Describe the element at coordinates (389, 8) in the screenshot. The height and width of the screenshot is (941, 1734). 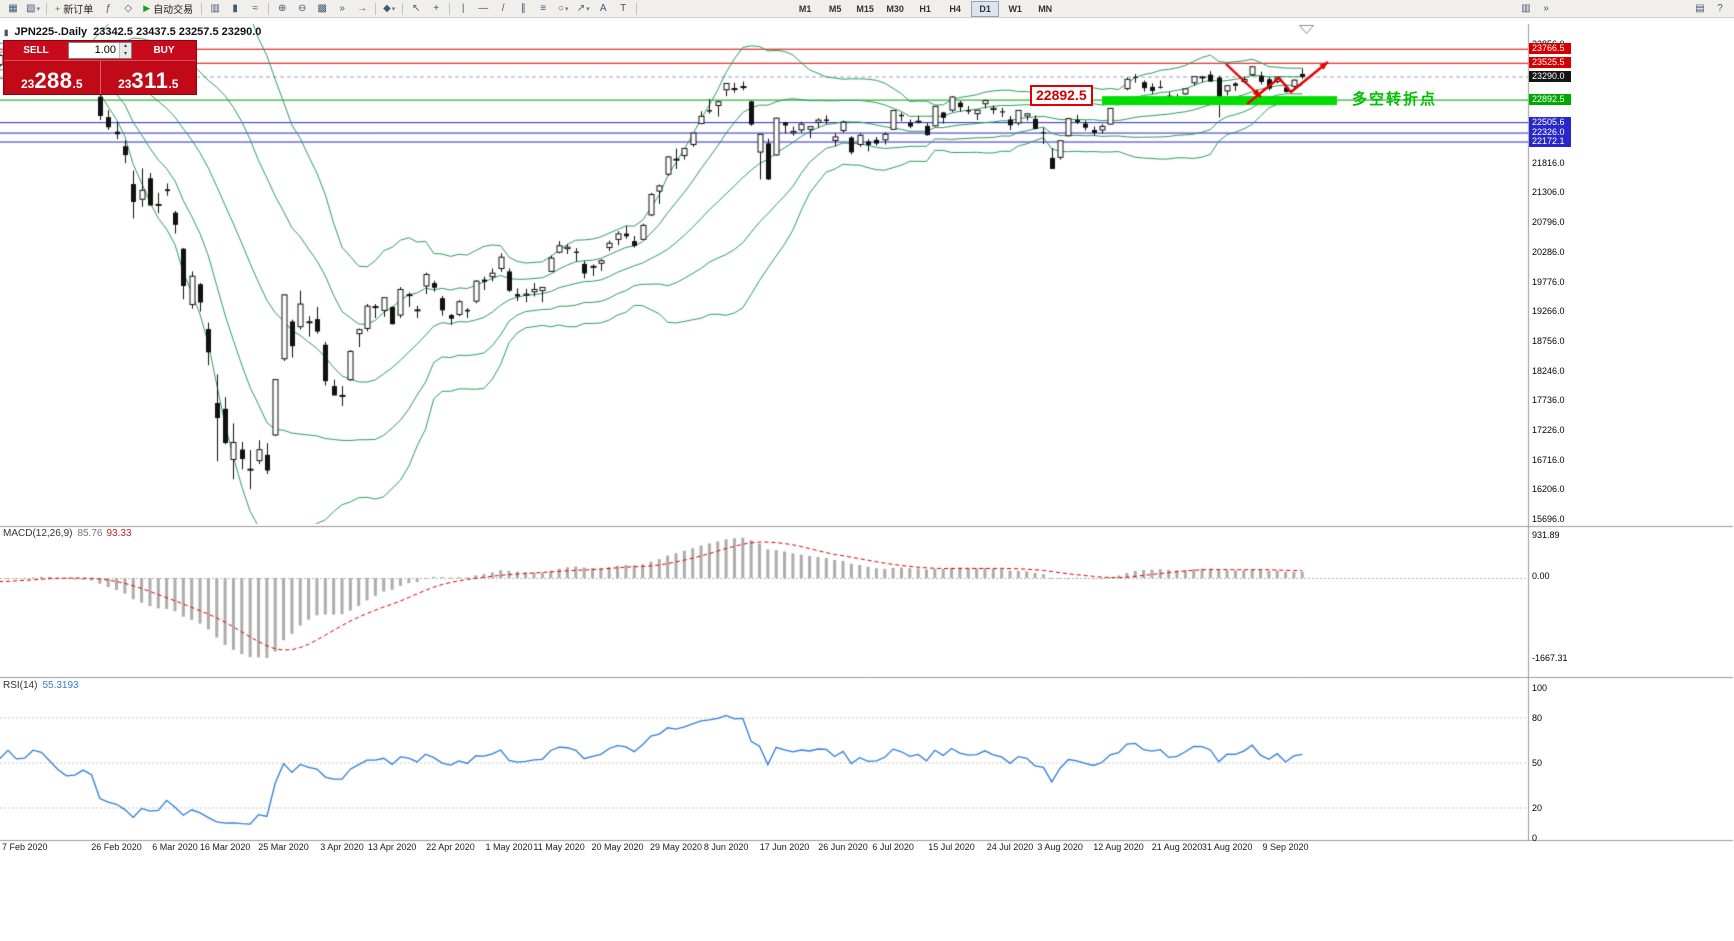
I see `indicators-icon: ◆▾` at that location.